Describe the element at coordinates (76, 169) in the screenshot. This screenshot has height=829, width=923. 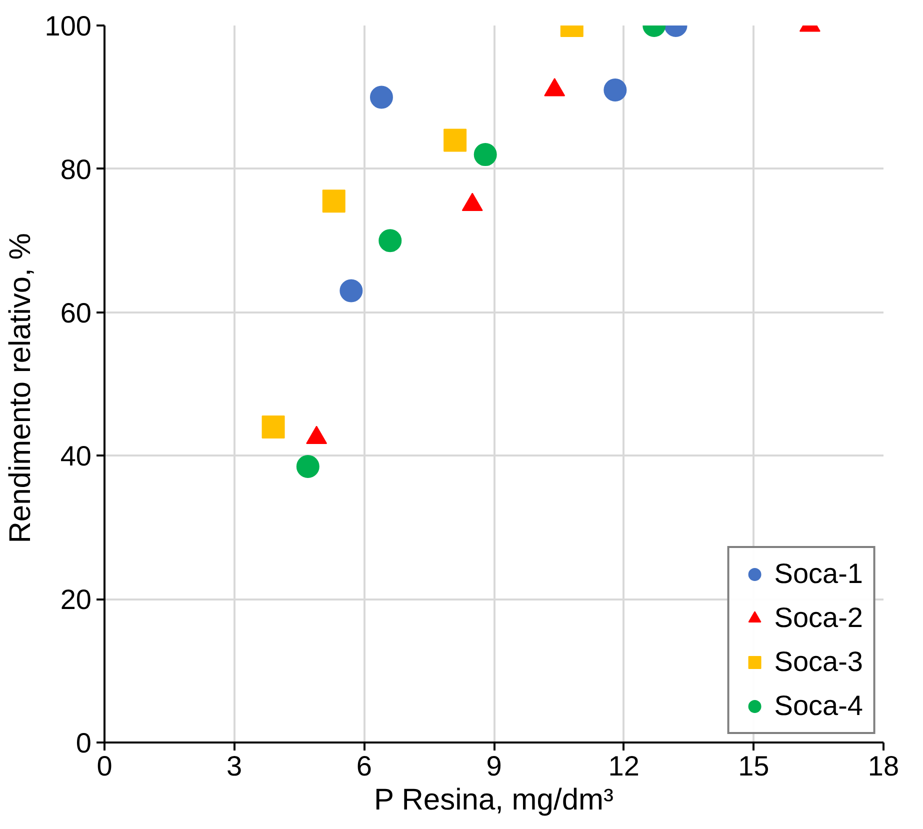
I see `y-tick-label: 80` at that location.